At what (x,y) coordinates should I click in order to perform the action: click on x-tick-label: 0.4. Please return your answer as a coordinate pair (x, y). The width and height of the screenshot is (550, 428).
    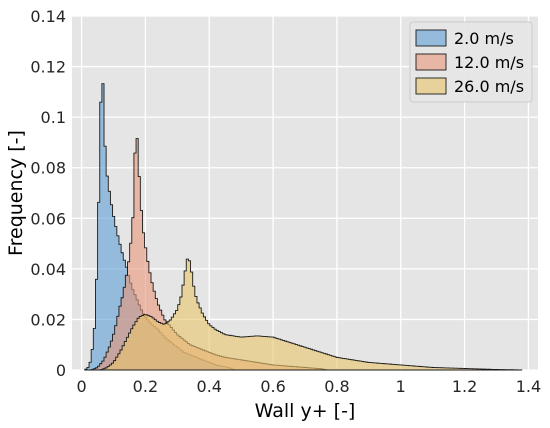
    Looking at the image, I should click on (209, 386).